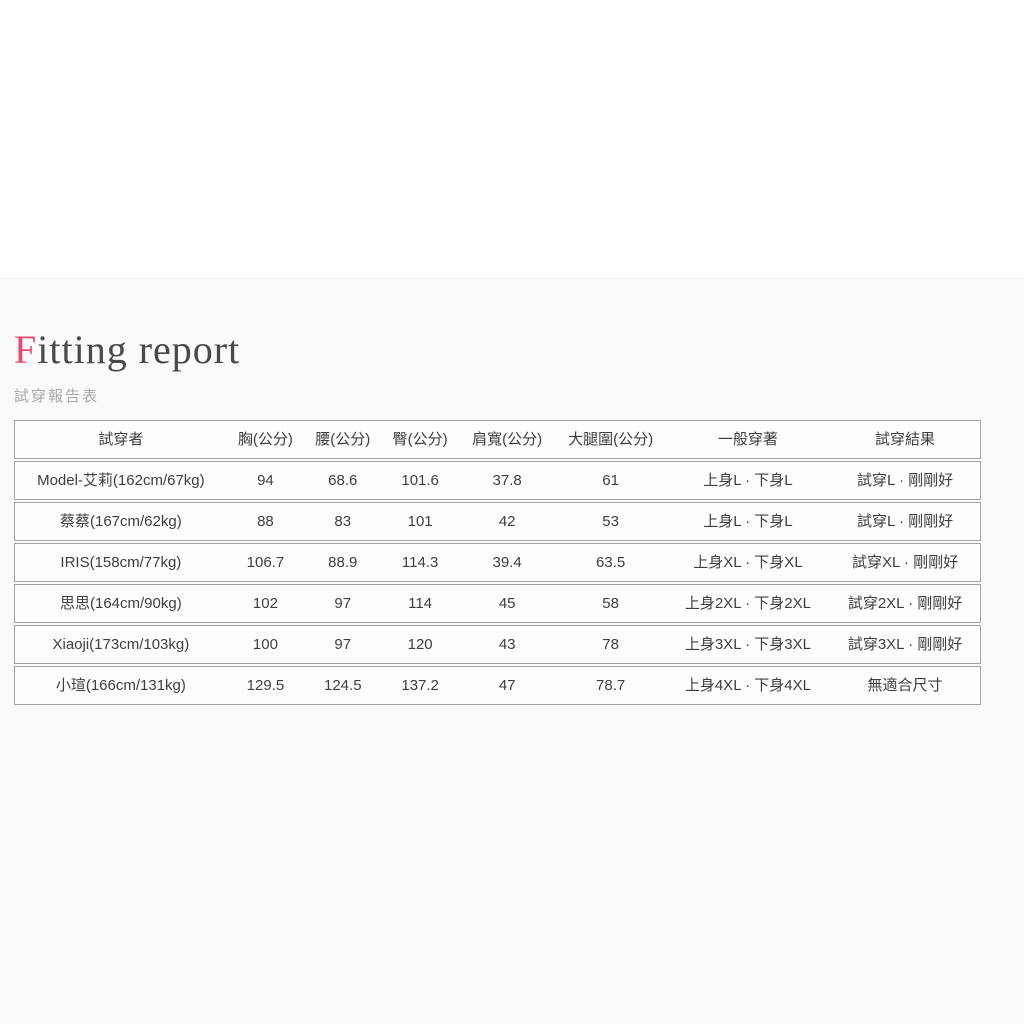 Image resolution: width=1024 pixels, height=1024 pixels. What do you see at coordinates (507, 439) in the screenshot?
I see `header-cell-shoulder: 肩寬(公分)` at bounding box center [507, 439].